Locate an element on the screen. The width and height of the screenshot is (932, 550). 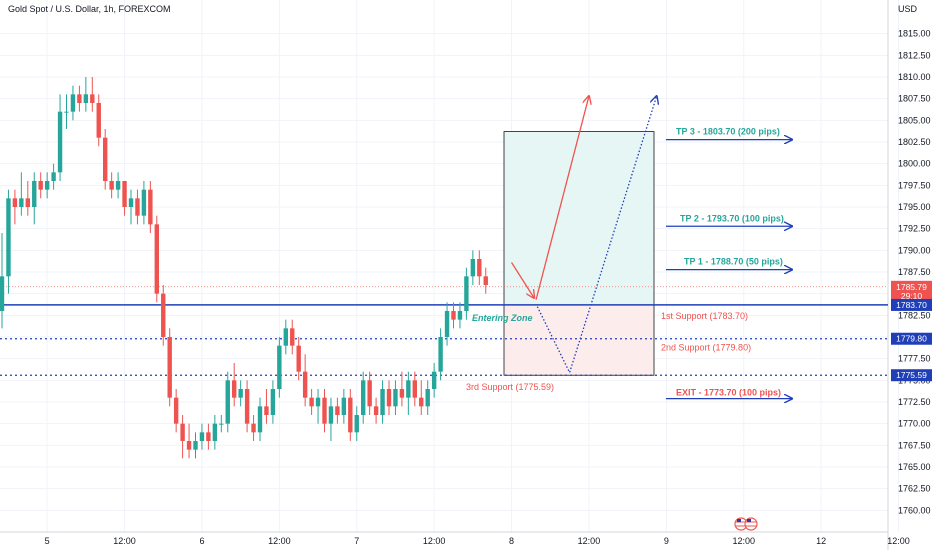
price-tick-label: 1772.50 is located at coordinates (914, 402).